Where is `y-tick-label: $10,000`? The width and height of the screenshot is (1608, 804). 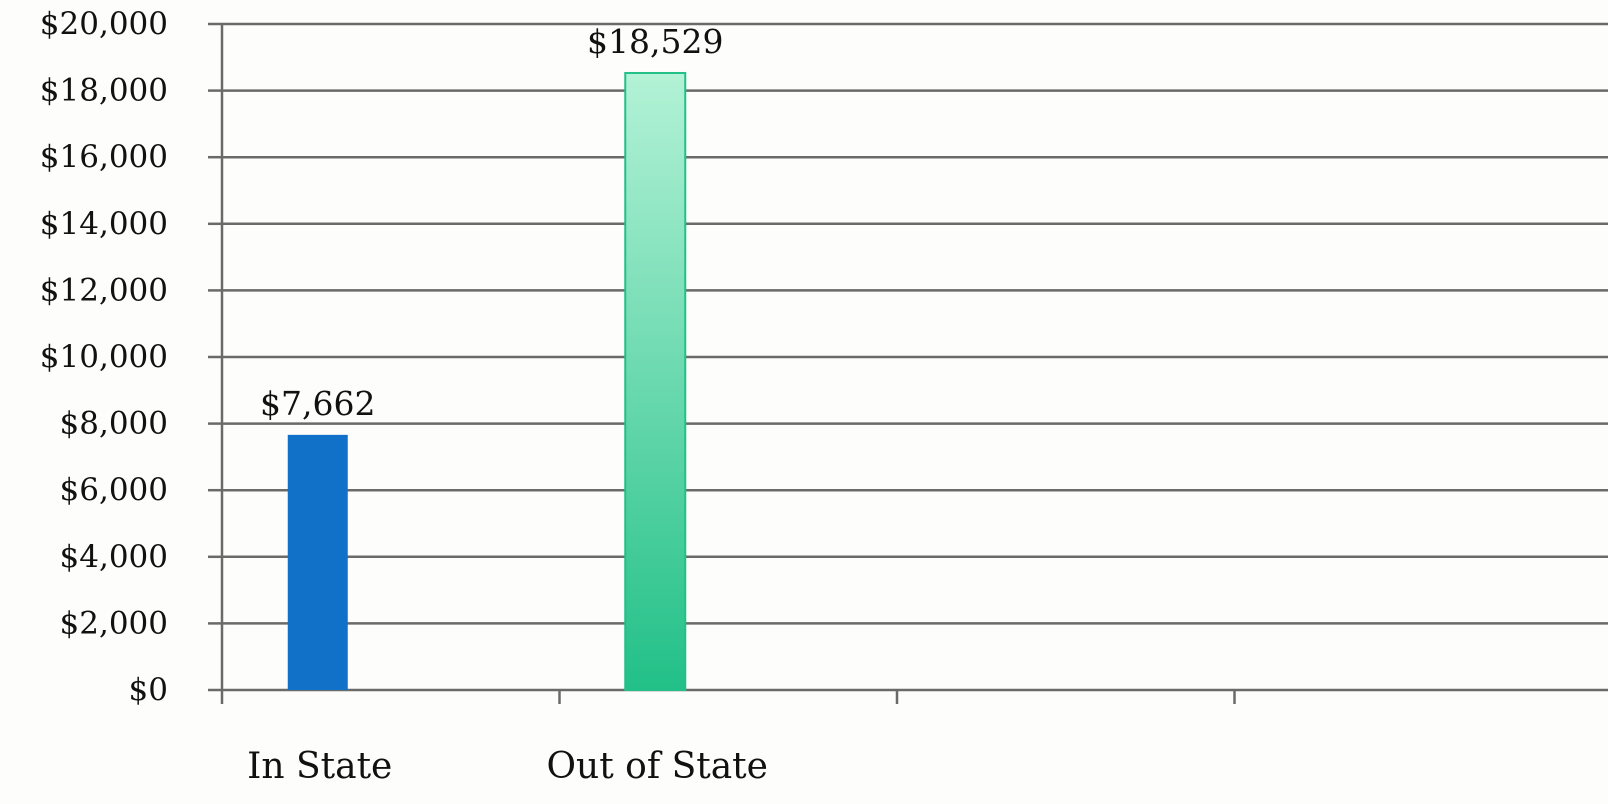 y-tick-label: $10,000 is located at coordinates (104, 357).